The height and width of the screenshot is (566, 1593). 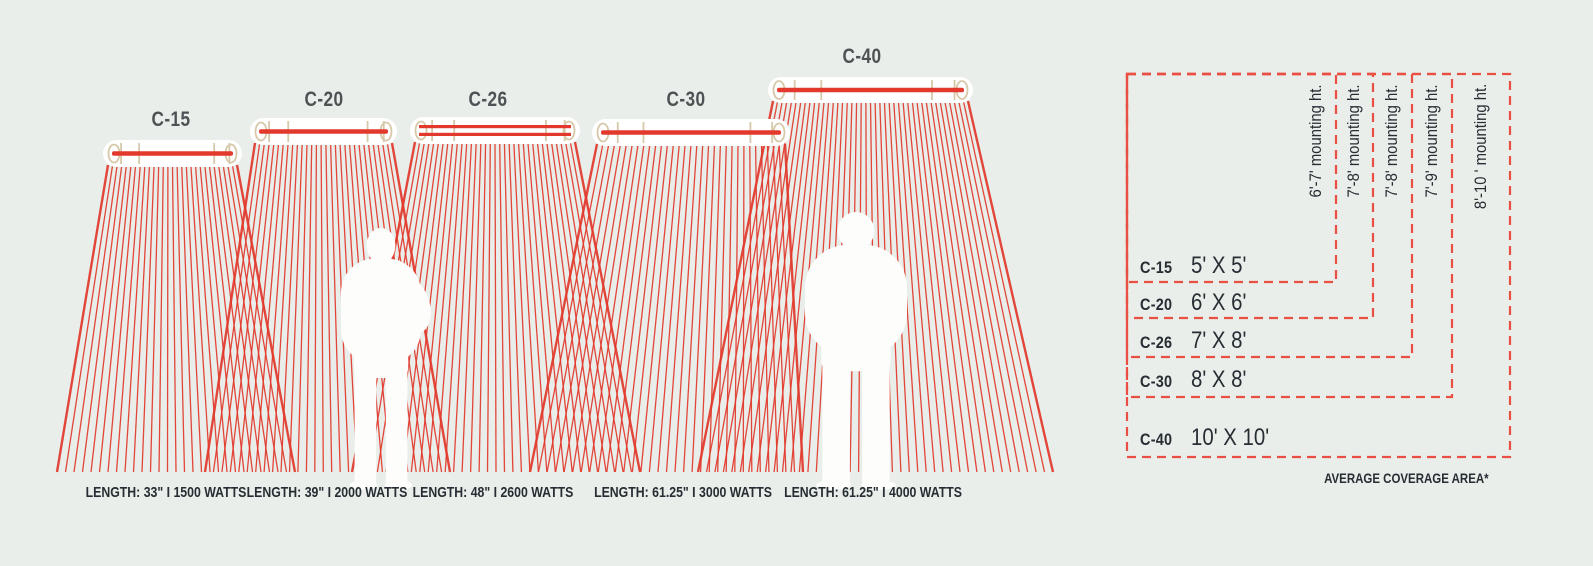 I want to click on heater-label-c30: C-30, so click(x=686, y=99).